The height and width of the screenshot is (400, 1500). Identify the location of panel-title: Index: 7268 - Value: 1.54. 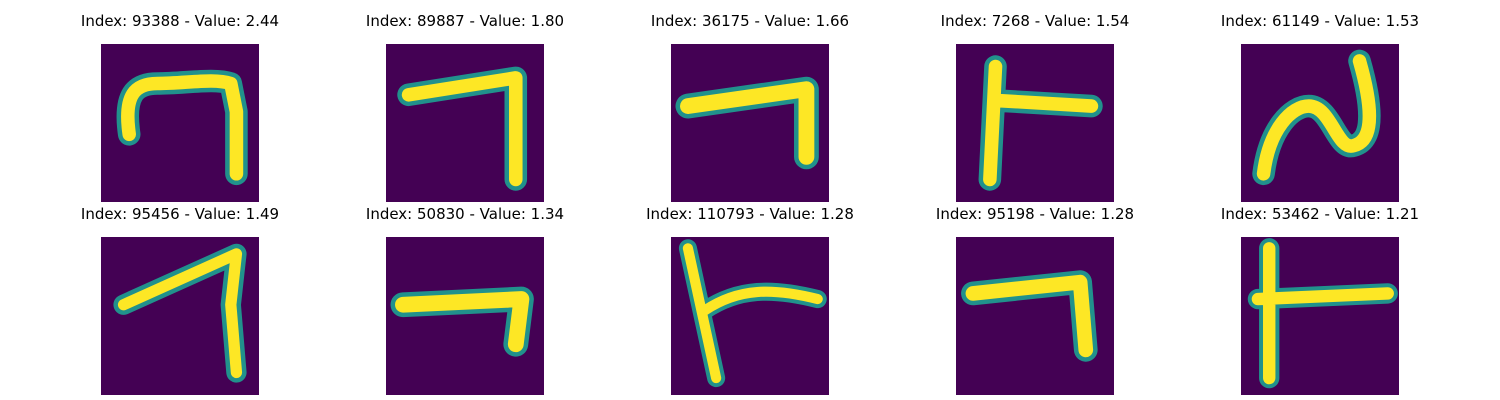
(1035, 21).